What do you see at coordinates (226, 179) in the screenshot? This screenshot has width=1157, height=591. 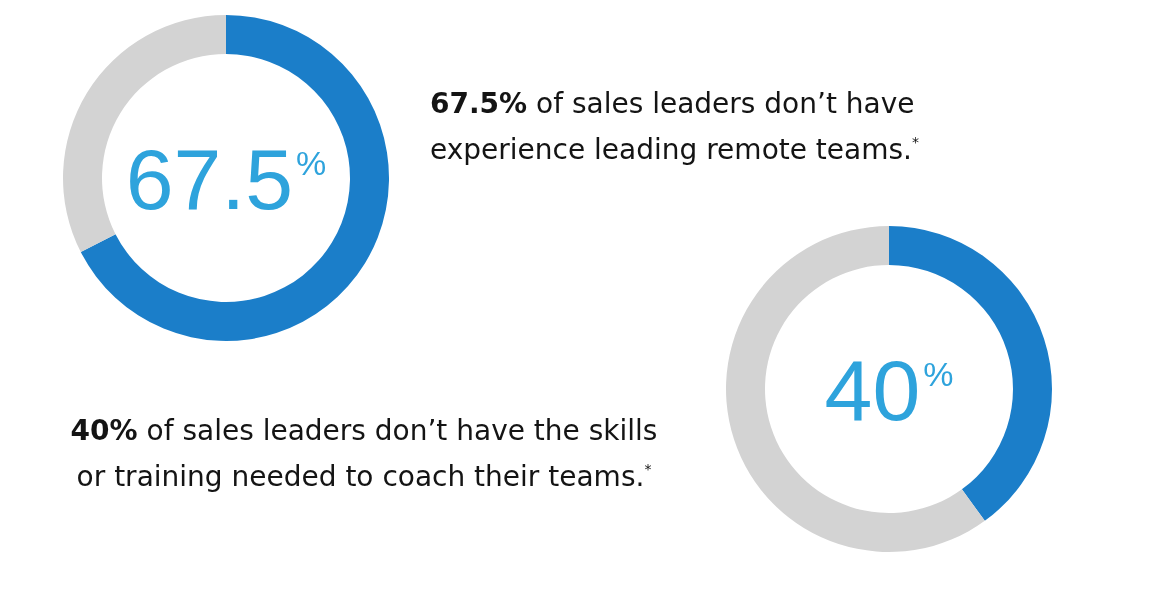 I see `text: 67.5%` at bounding box center [226, 179].